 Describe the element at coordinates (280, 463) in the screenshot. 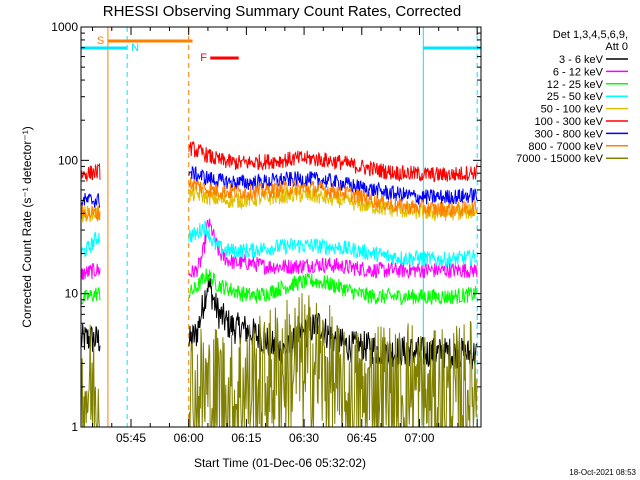

I see `x-axis-label: Start Time (01-Dec-06 05:32:02)` at that location.